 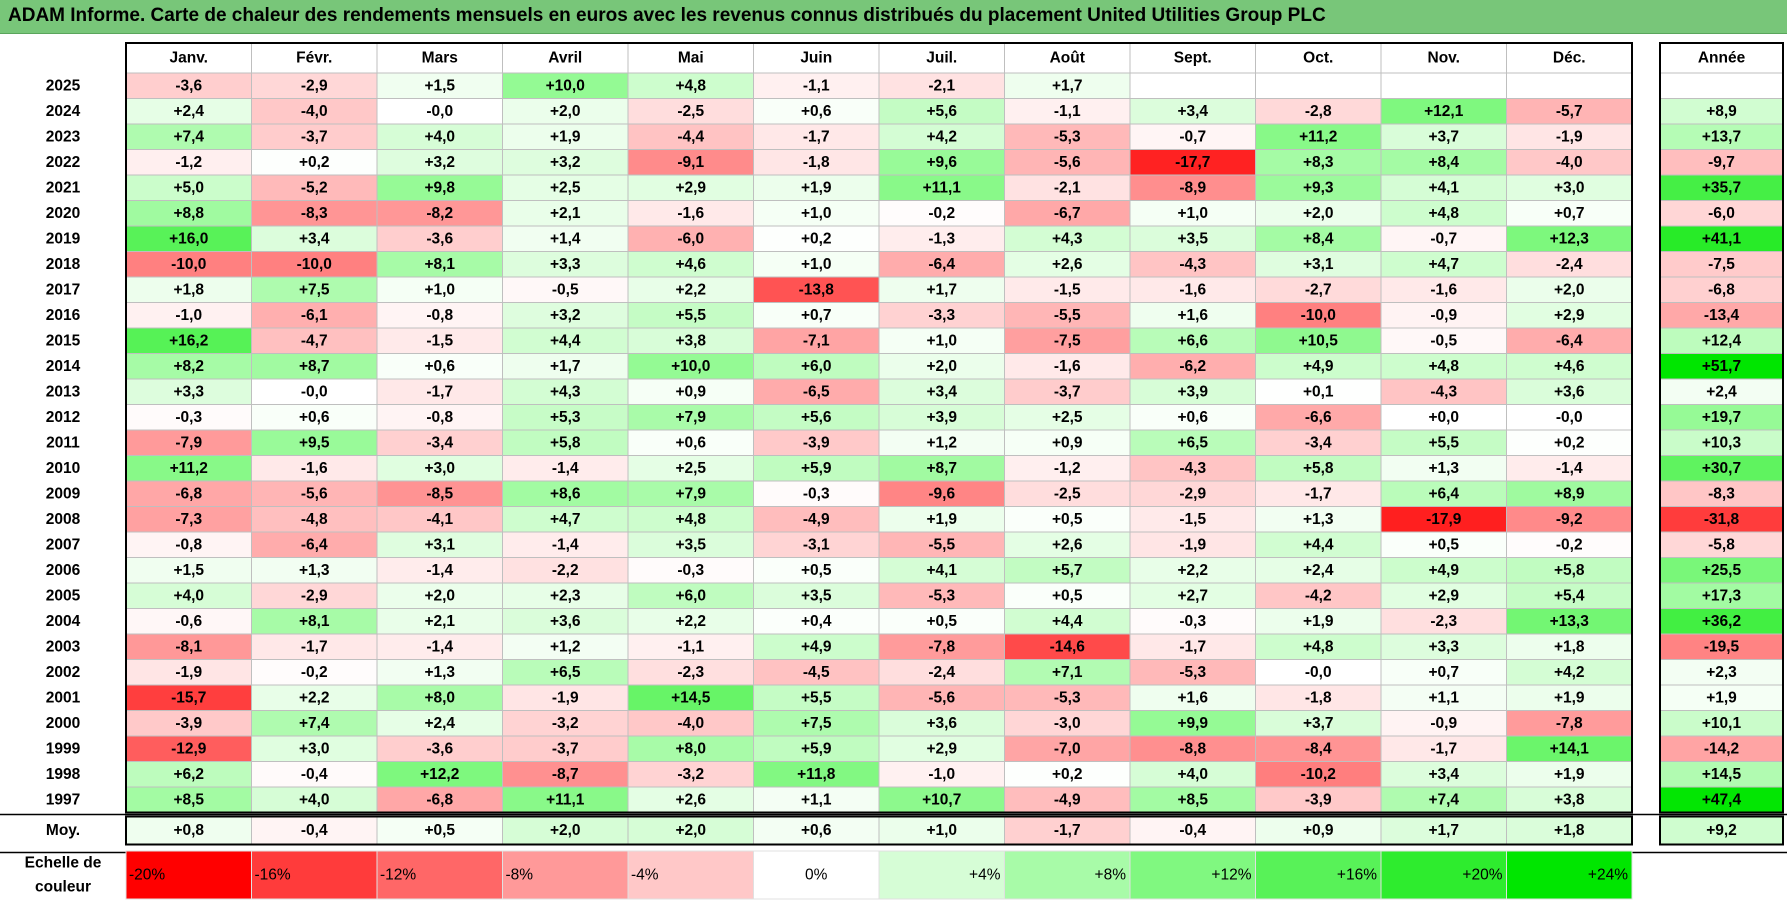 What do you see at coordinates (439, 162) in the screenshot?
I see `heat-cell-label: +3,2` at bounding box center [439, 162].